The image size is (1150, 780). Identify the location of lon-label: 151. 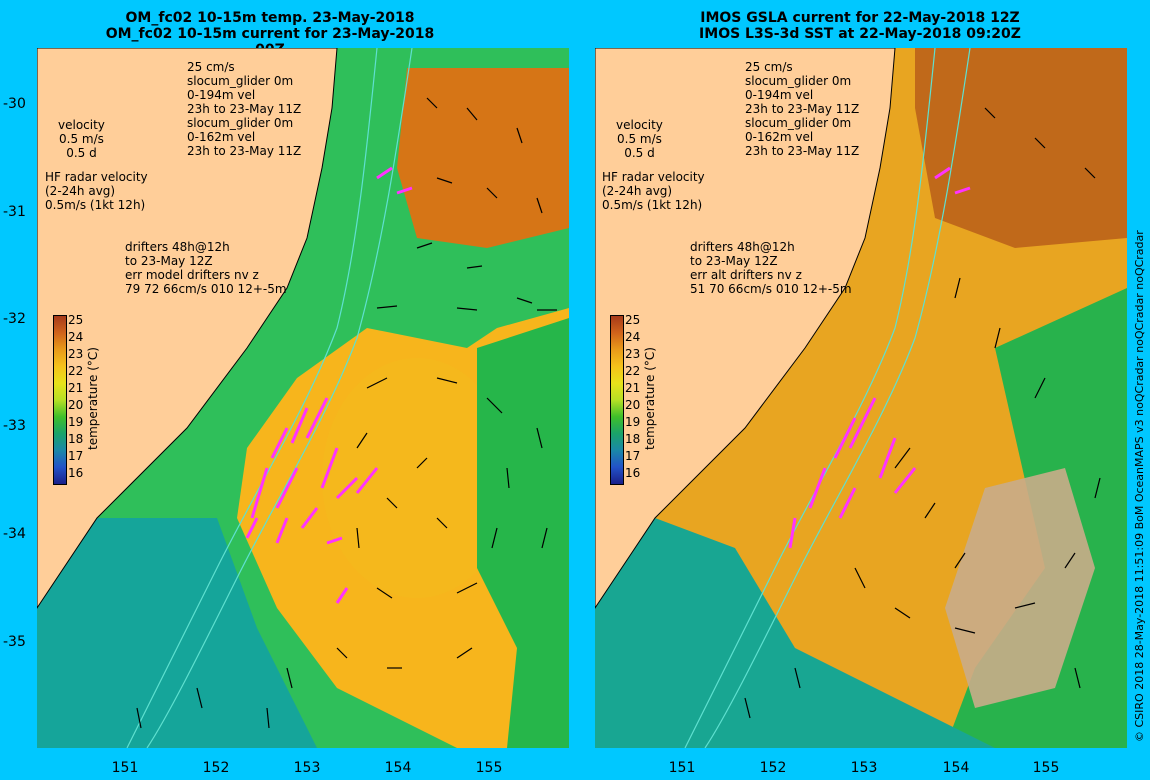
(682, 768).